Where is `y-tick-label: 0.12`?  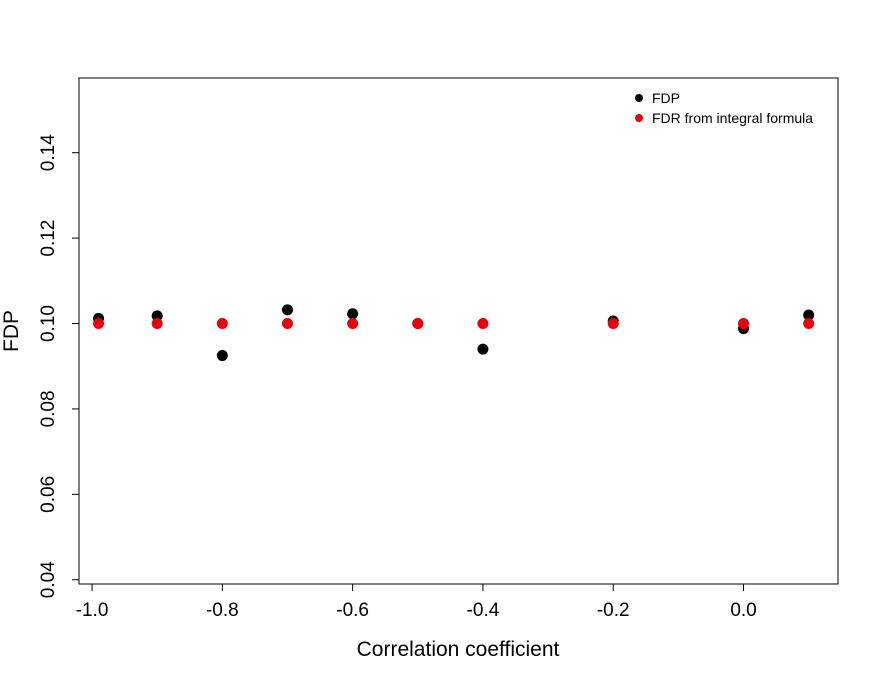 y-tick-label: 0.12 is located at coordinates (48, 238).